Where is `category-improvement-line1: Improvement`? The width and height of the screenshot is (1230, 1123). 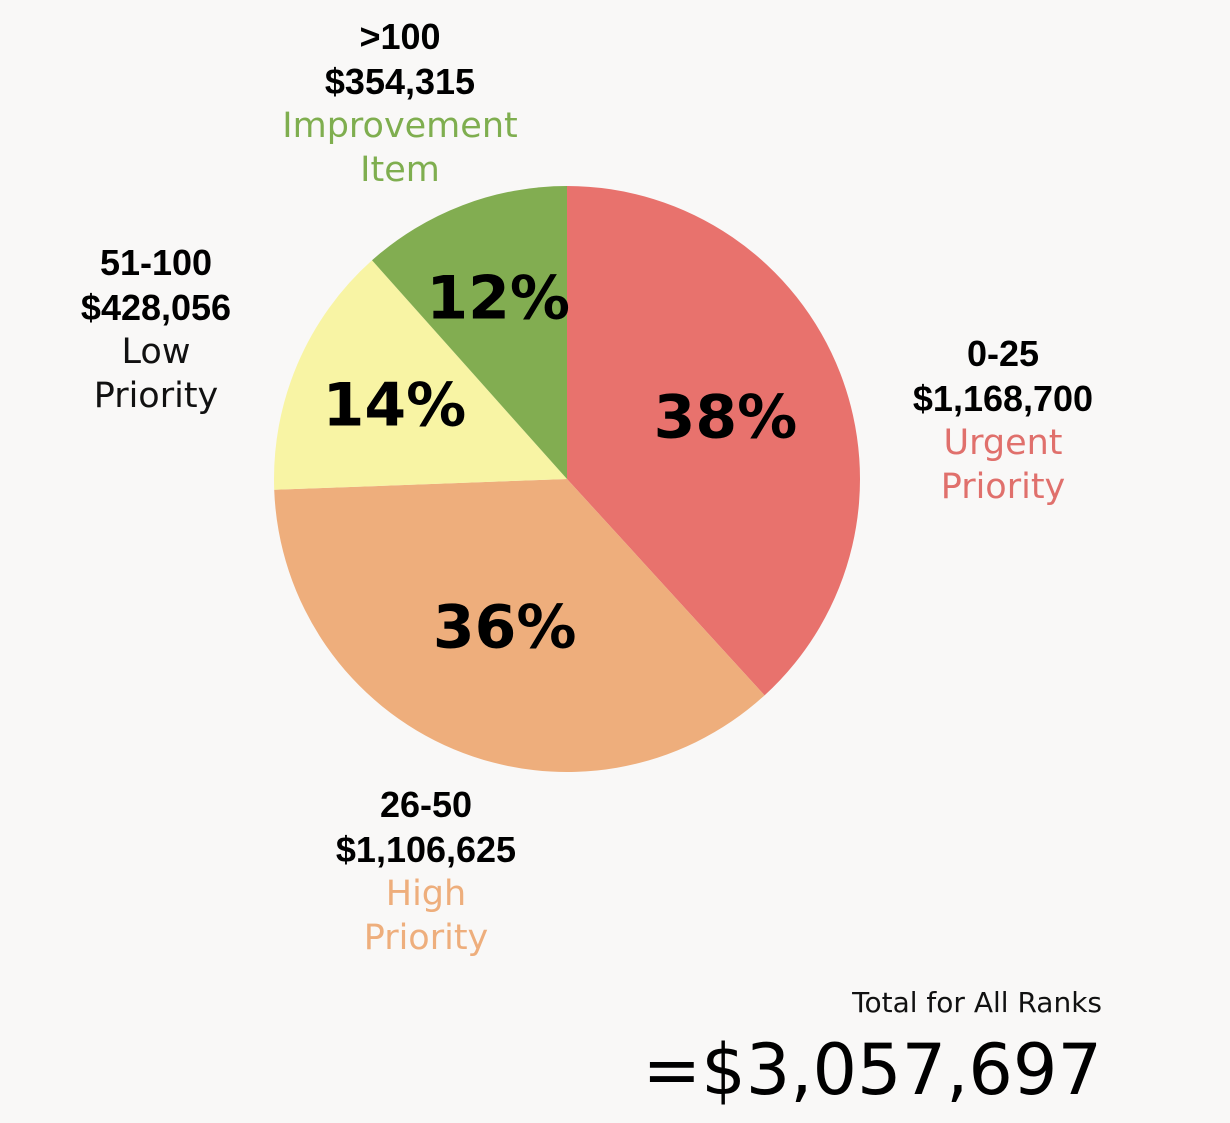
category-improvement-line1: Improvement is located at coordinates (400, 126).